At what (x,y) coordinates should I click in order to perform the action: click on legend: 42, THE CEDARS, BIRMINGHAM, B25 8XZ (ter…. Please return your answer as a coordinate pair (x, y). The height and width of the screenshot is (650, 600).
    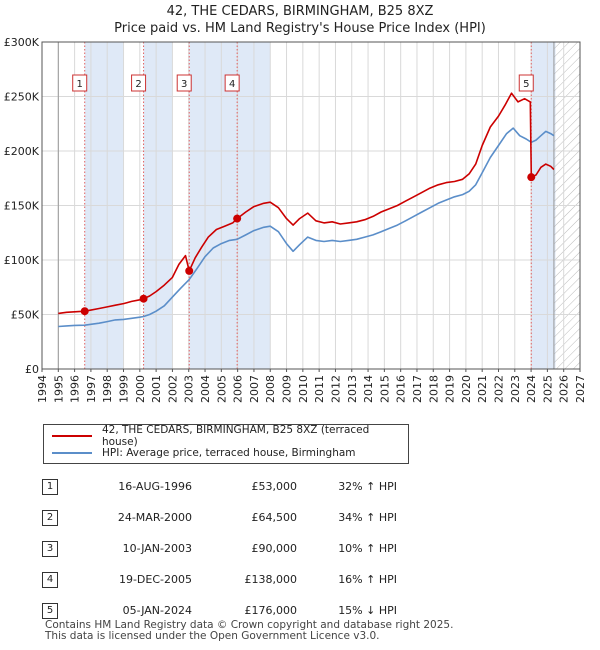
    Looking at the image, I should click on (226, 444).